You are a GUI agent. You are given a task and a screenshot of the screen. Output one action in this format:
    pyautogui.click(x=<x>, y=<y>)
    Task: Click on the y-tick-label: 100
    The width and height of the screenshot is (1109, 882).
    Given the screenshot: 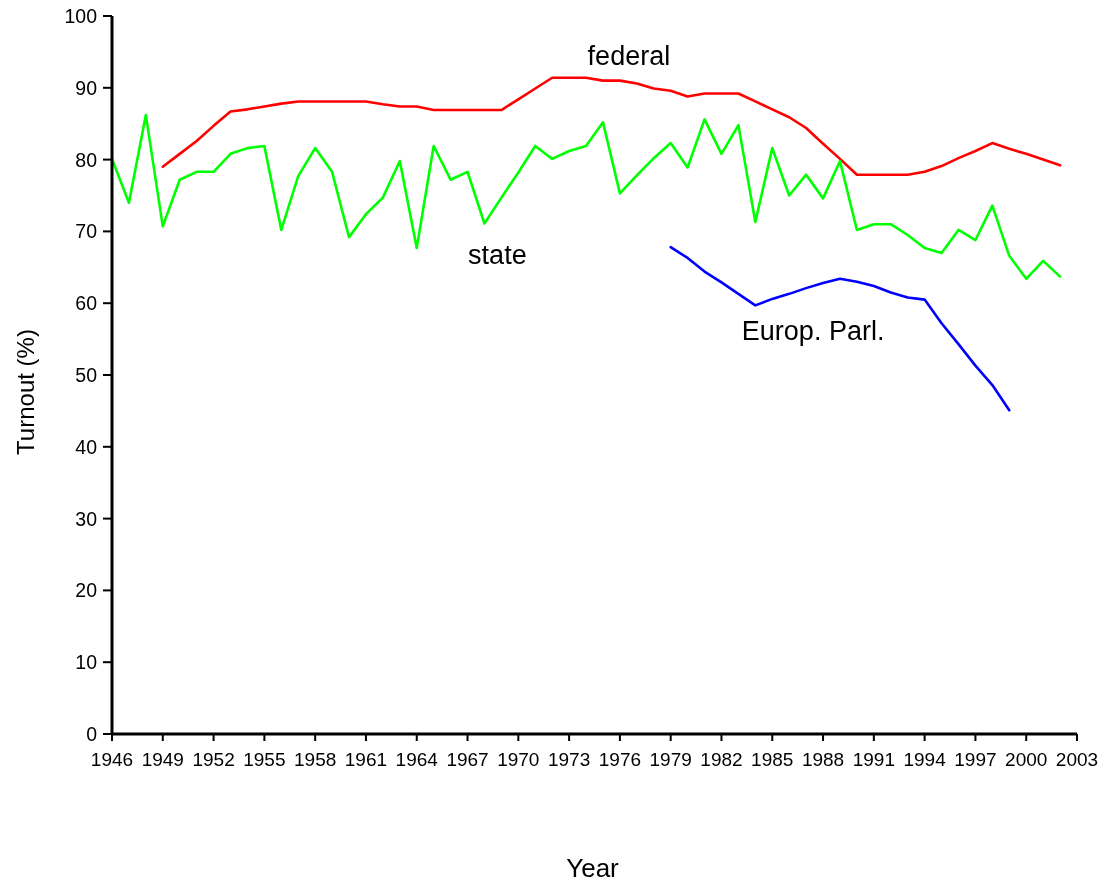 What is the action you would take?
    pyautogui.click(x=81, y=16)
    